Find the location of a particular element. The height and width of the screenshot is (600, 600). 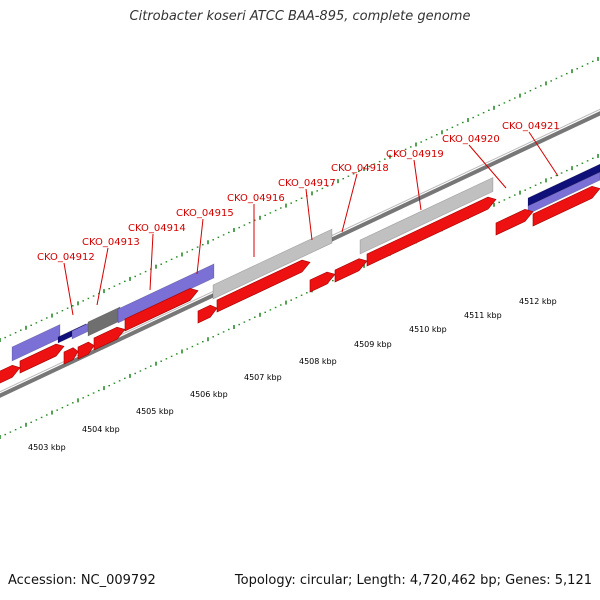

kbp-label: 4507 kbp is located at coordinates (263, 377).